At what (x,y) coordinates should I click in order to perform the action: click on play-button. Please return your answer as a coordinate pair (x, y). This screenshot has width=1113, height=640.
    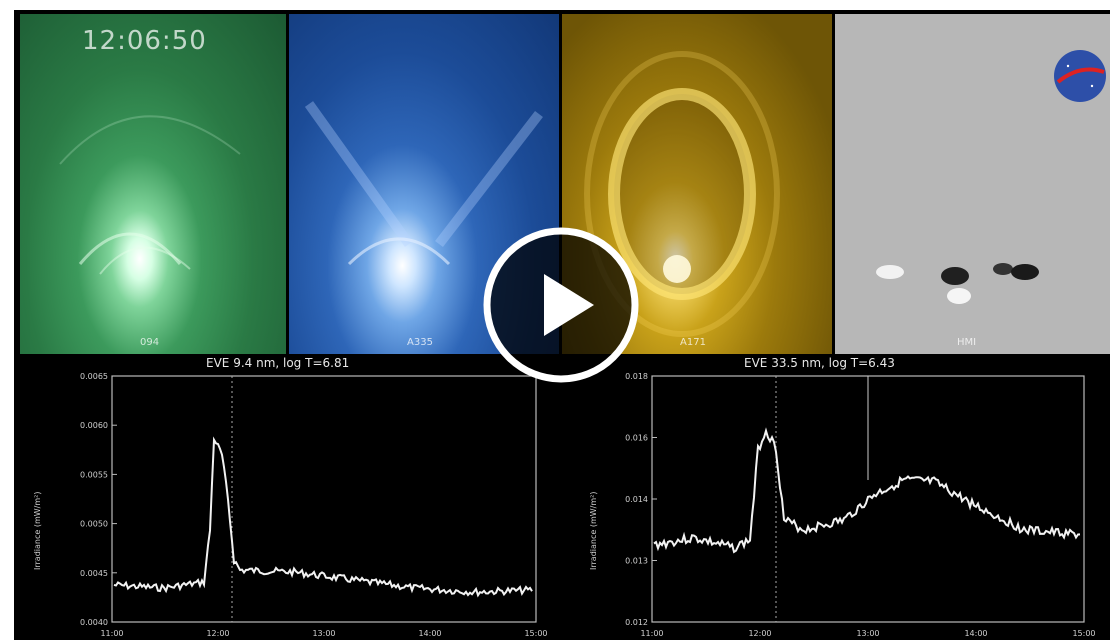
    Looking at the image, I should click on (561, 305).